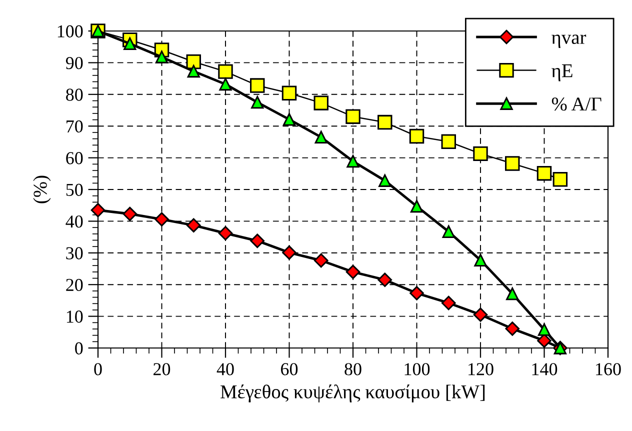  I want to click on y-tick-label: 80, so click(74, 94).